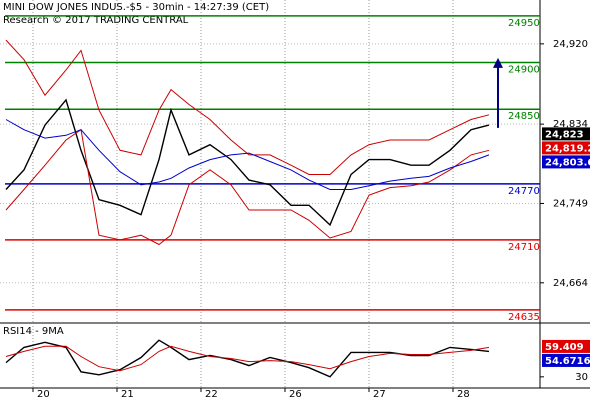 This screenshot has width=590, height=400. I want to click on level-label: 24900, so click(524, 70).